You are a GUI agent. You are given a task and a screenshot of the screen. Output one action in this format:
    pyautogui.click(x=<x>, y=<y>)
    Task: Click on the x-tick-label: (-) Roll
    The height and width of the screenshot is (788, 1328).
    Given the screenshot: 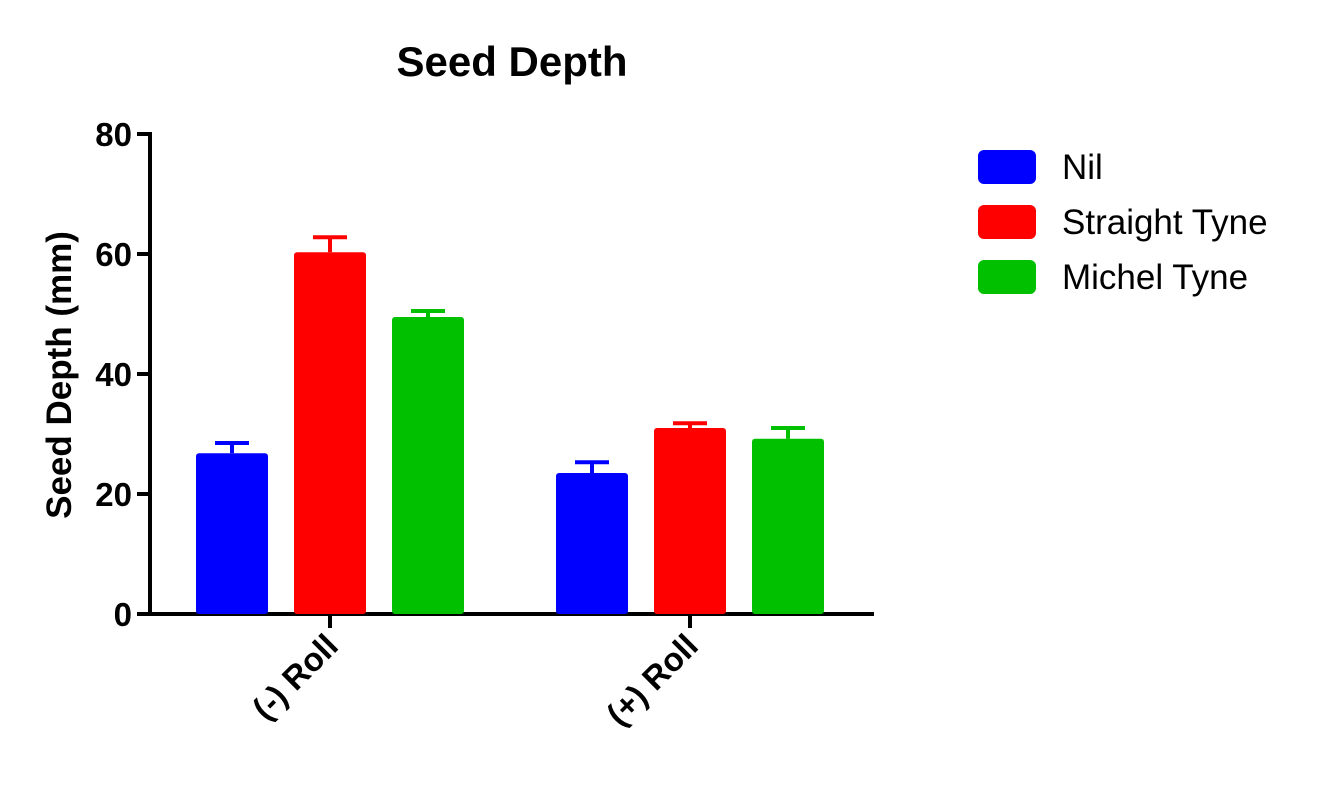 What is the action you would take?
    pyautogui.click(x=295, y=677)
    